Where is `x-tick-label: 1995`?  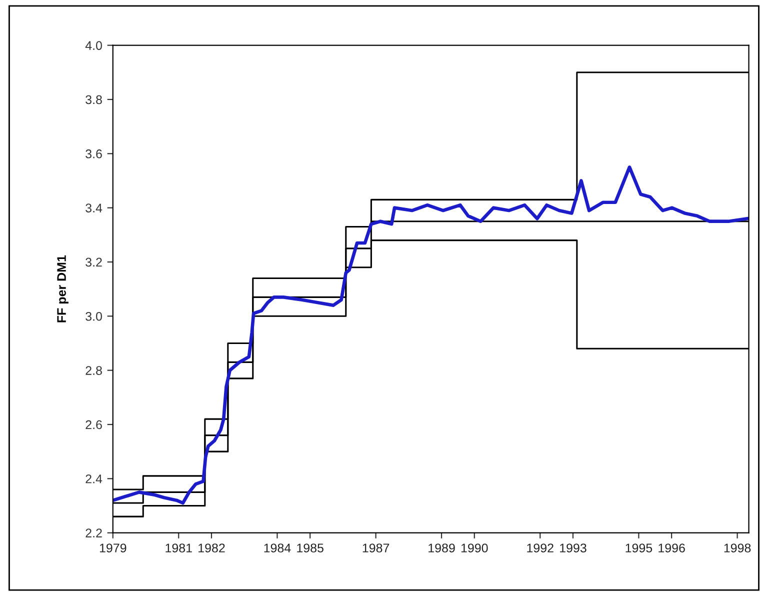 x-tick-label: 1995 is located at coordinates (639, 548).